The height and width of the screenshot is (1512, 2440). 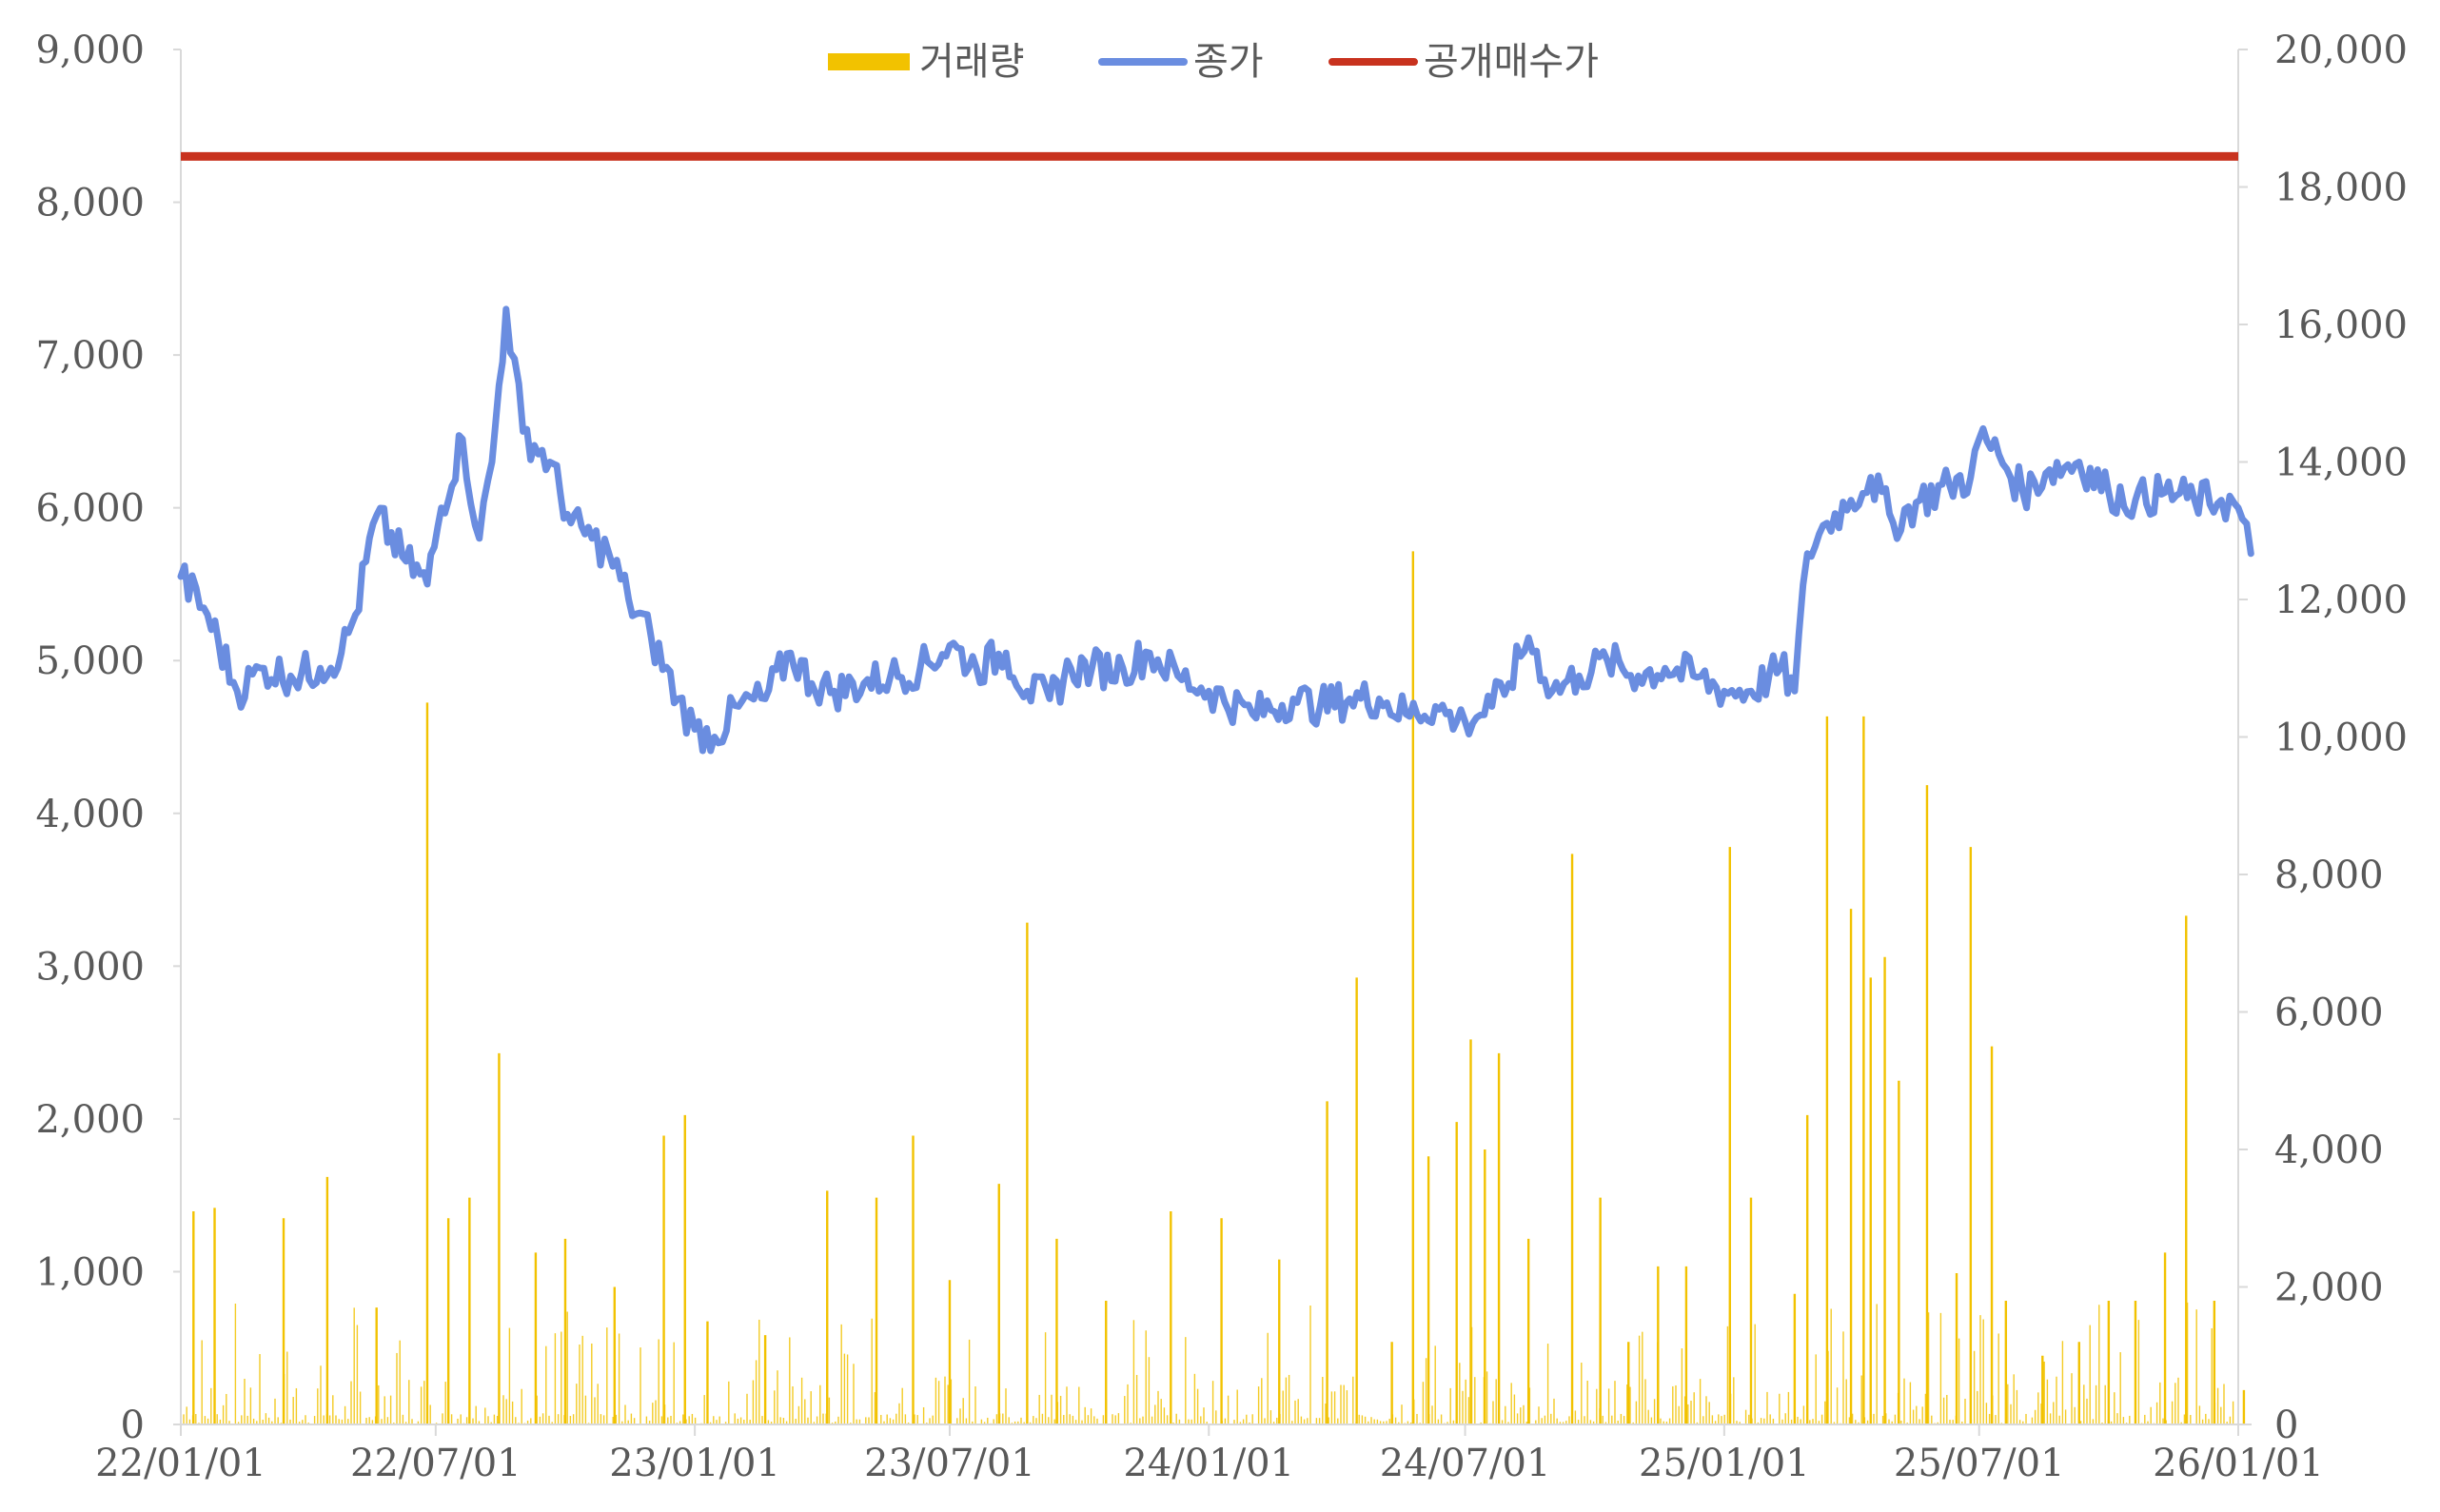 What do you see at coordinates (90, 1120) in the screenshot?
I see `left-tick-label: 2,000` at bounding box center [90, 1120].